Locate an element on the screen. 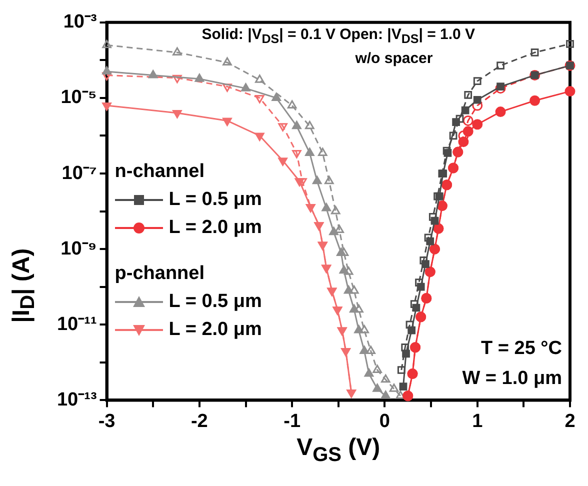  x-axis-title: V$_{GS}$ (V) is located at coordinates (338, 450).